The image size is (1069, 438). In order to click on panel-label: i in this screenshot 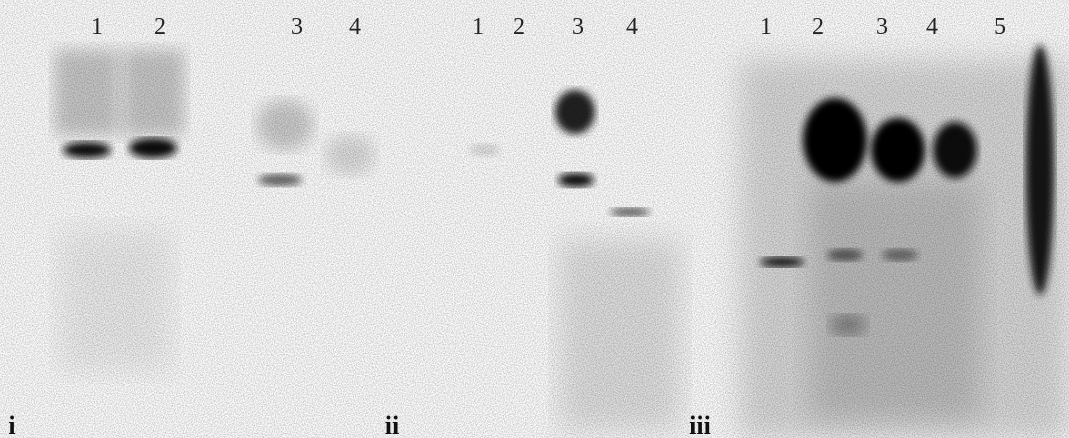, I will do `click(11, 424)`.